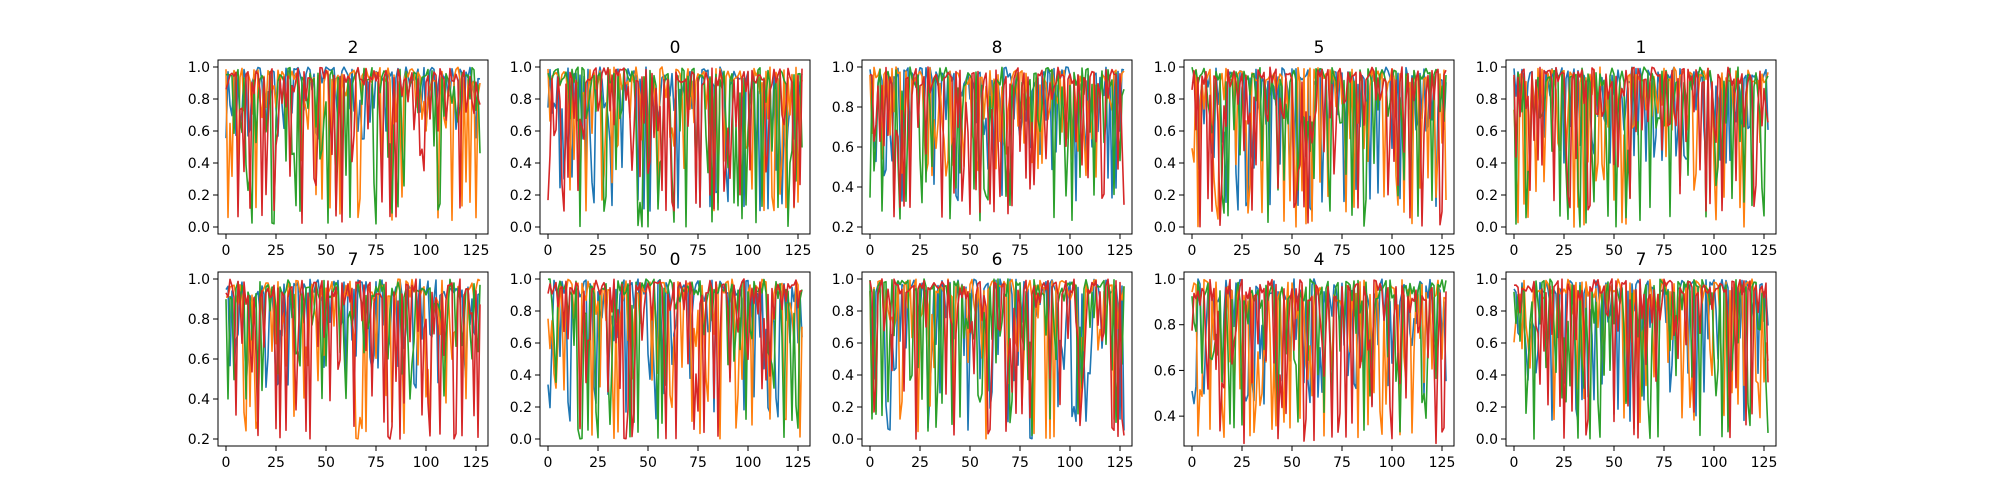 This screenshot has width=2000, height=500. I want to click on panel-title: 6, so click(997, 260).